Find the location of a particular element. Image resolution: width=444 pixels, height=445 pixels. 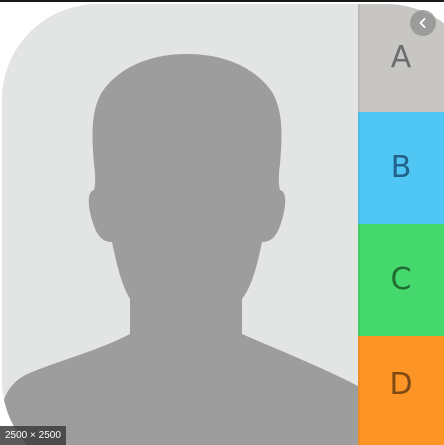

image-size-badge: 2500 × 2500 is located at coordinates (33, 435).